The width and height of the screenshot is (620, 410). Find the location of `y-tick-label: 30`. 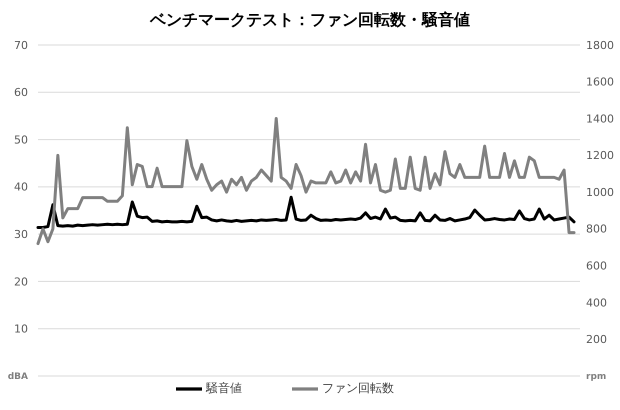

y-tick-label: 30 is located at coordinates (21, 234).